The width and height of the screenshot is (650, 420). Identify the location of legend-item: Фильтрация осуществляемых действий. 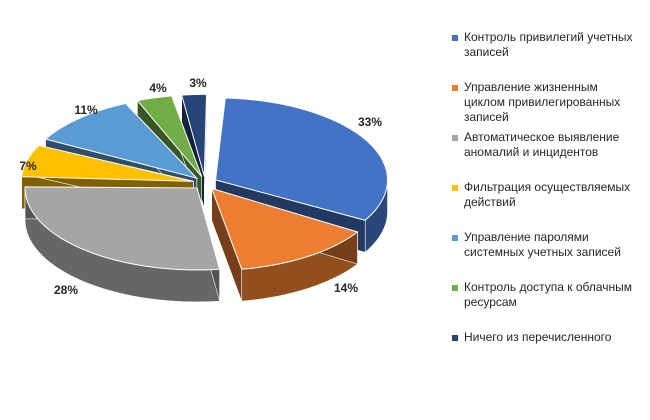
(549, 205).